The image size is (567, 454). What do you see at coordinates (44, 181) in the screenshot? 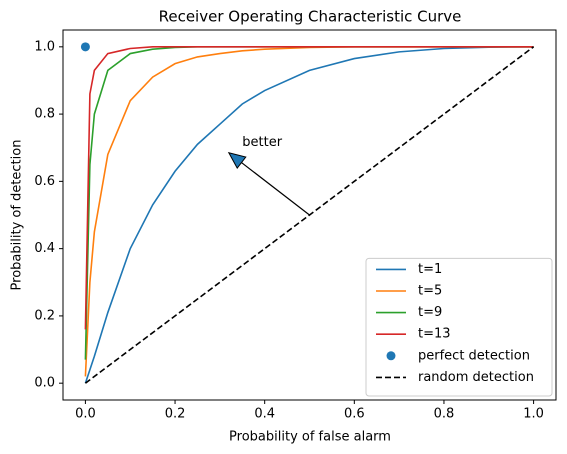
I see `y-tick-label: 0.6` at bounding box center [44, 181].